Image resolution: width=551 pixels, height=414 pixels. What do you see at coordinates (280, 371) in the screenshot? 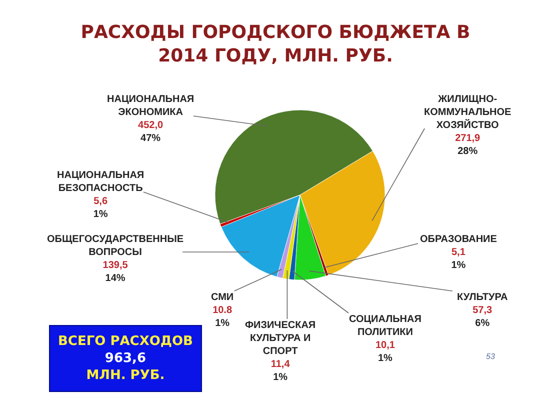
I see `data-label: 11,4 1%` at bounding box center [280, 371].